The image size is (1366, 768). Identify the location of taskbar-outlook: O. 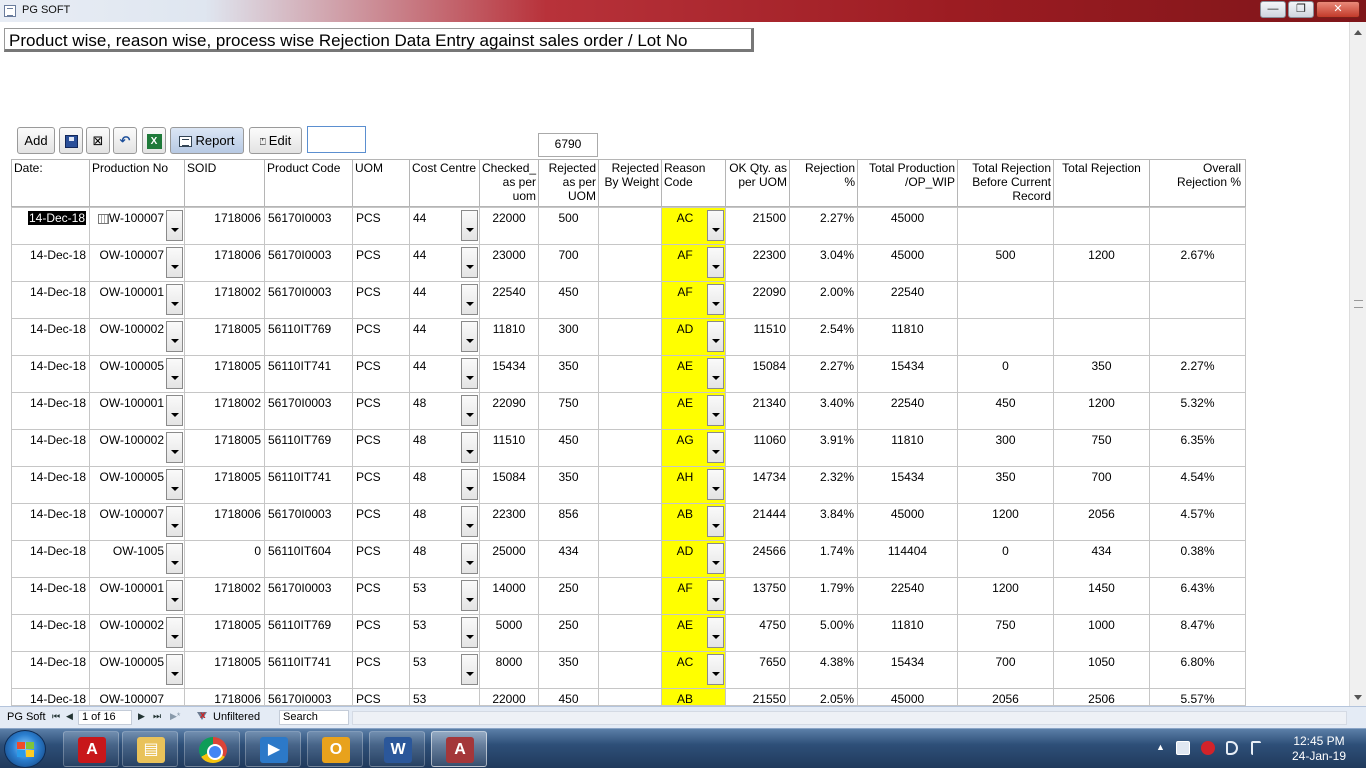
(335, 749).